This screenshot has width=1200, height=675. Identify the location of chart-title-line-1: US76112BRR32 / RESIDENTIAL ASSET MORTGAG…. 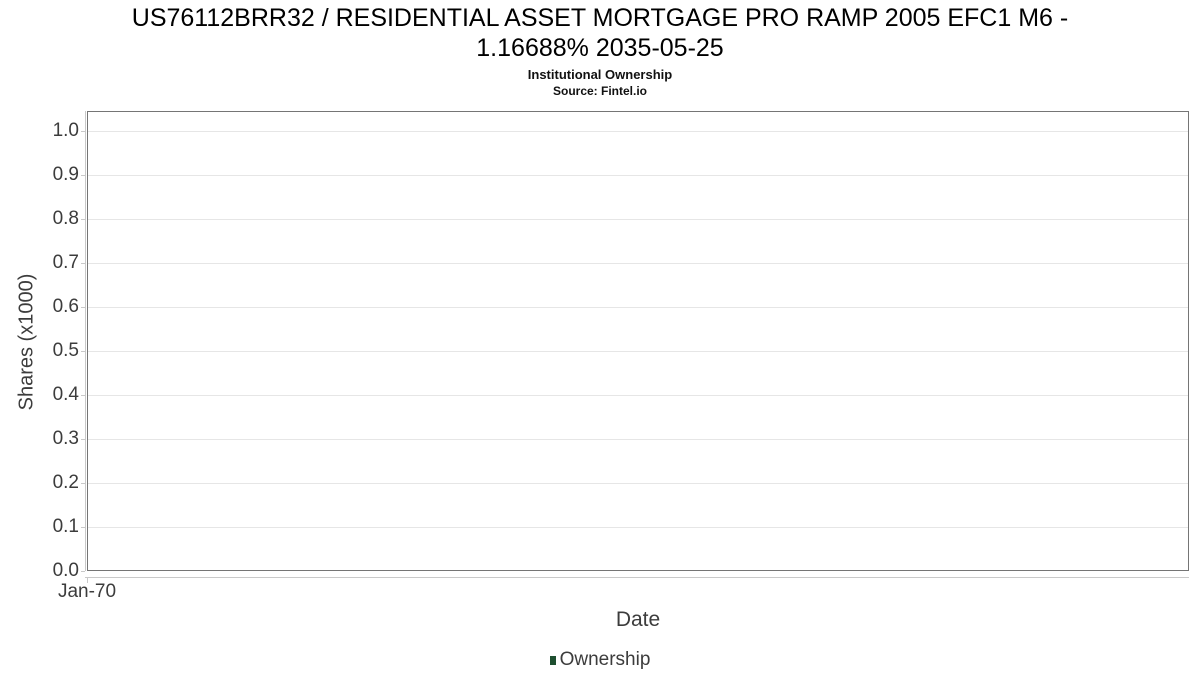
(600, 18).